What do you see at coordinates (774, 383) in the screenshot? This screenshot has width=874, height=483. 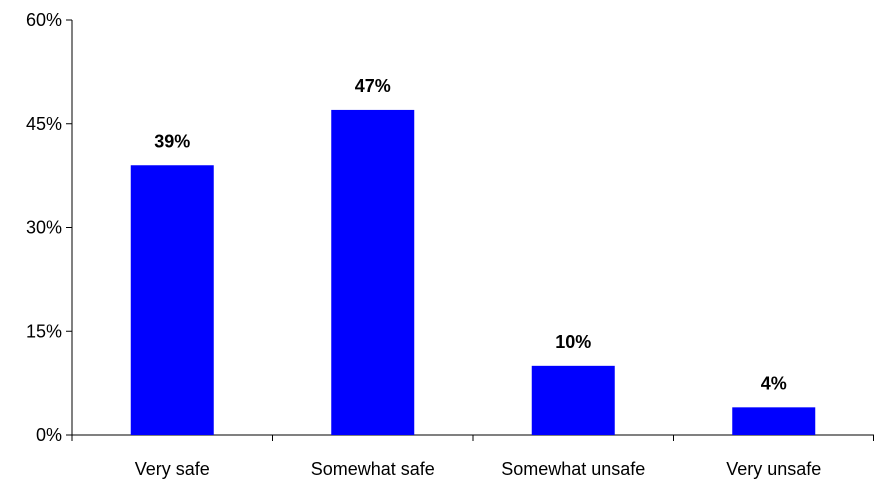 I see `bar-data-label: 4%` at bounding box center [774, 383].